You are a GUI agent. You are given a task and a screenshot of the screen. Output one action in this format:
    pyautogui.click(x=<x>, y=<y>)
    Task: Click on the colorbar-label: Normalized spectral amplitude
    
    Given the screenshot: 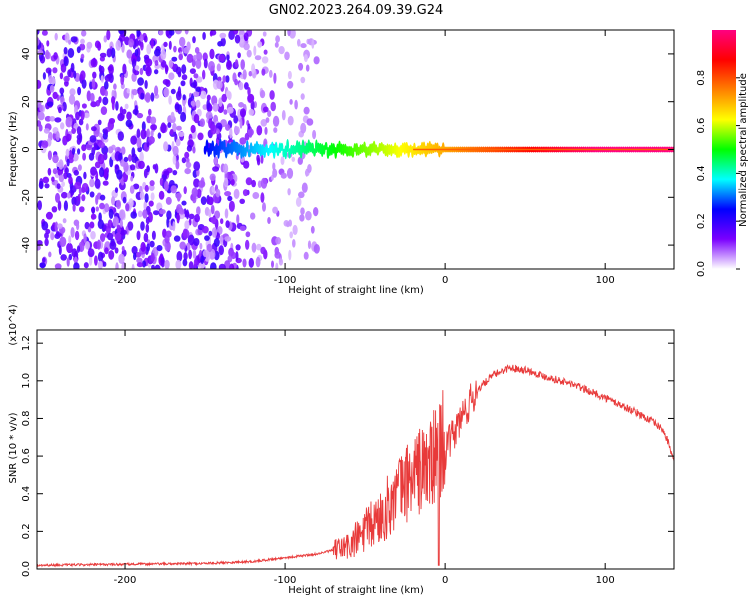 What is the action you would take?
    pyautogui.click(x=743, y=150)
    